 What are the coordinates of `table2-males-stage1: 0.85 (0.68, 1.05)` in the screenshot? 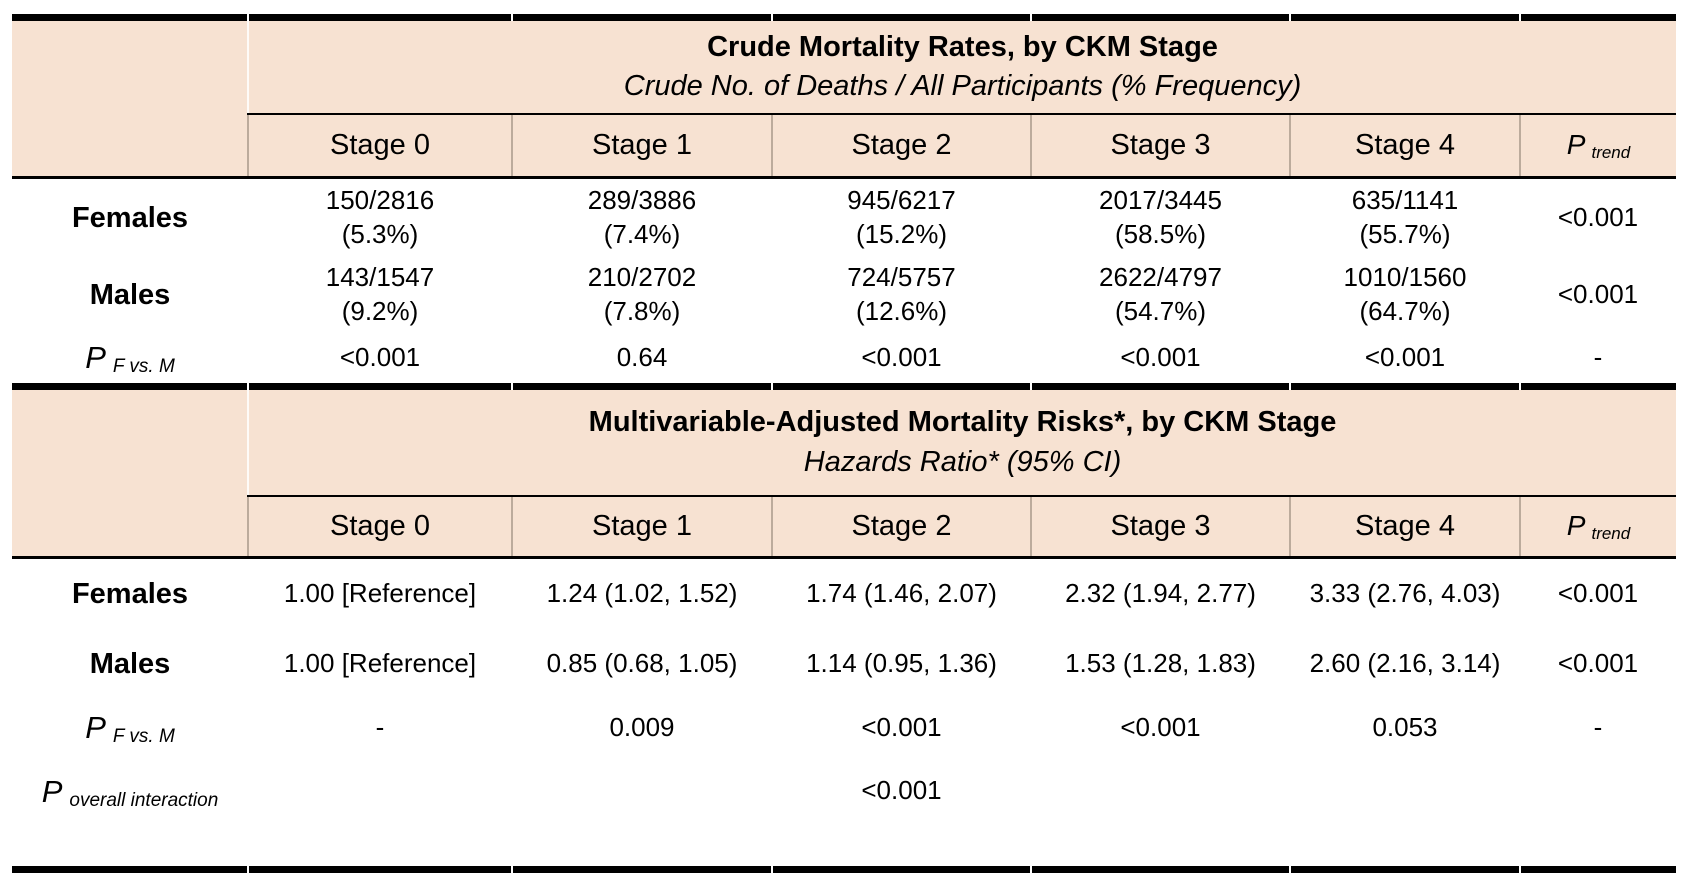 It's located at (642, 663).